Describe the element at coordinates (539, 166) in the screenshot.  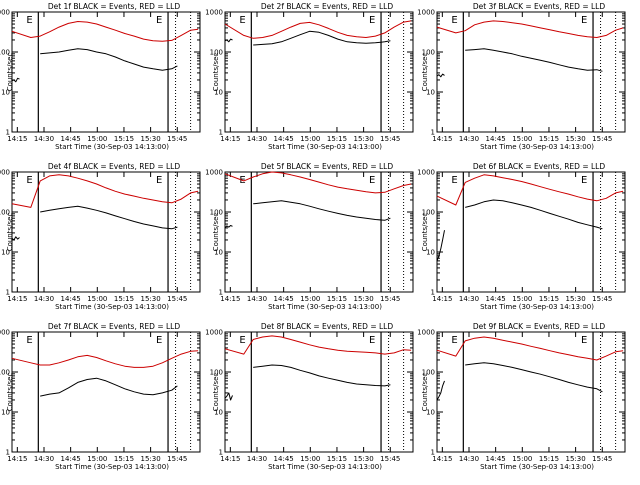
I see `panel-title: Det 6f BLACK = Events, RED = LLD` at that location.